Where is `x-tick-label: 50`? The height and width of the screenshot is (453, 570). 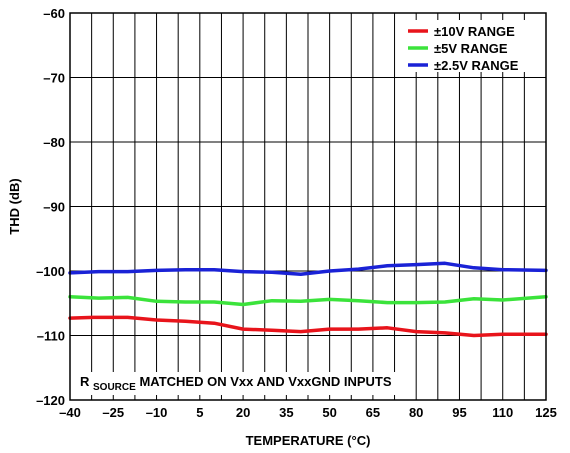 x-tick-label: 50 is located at coordinates (329, 412).